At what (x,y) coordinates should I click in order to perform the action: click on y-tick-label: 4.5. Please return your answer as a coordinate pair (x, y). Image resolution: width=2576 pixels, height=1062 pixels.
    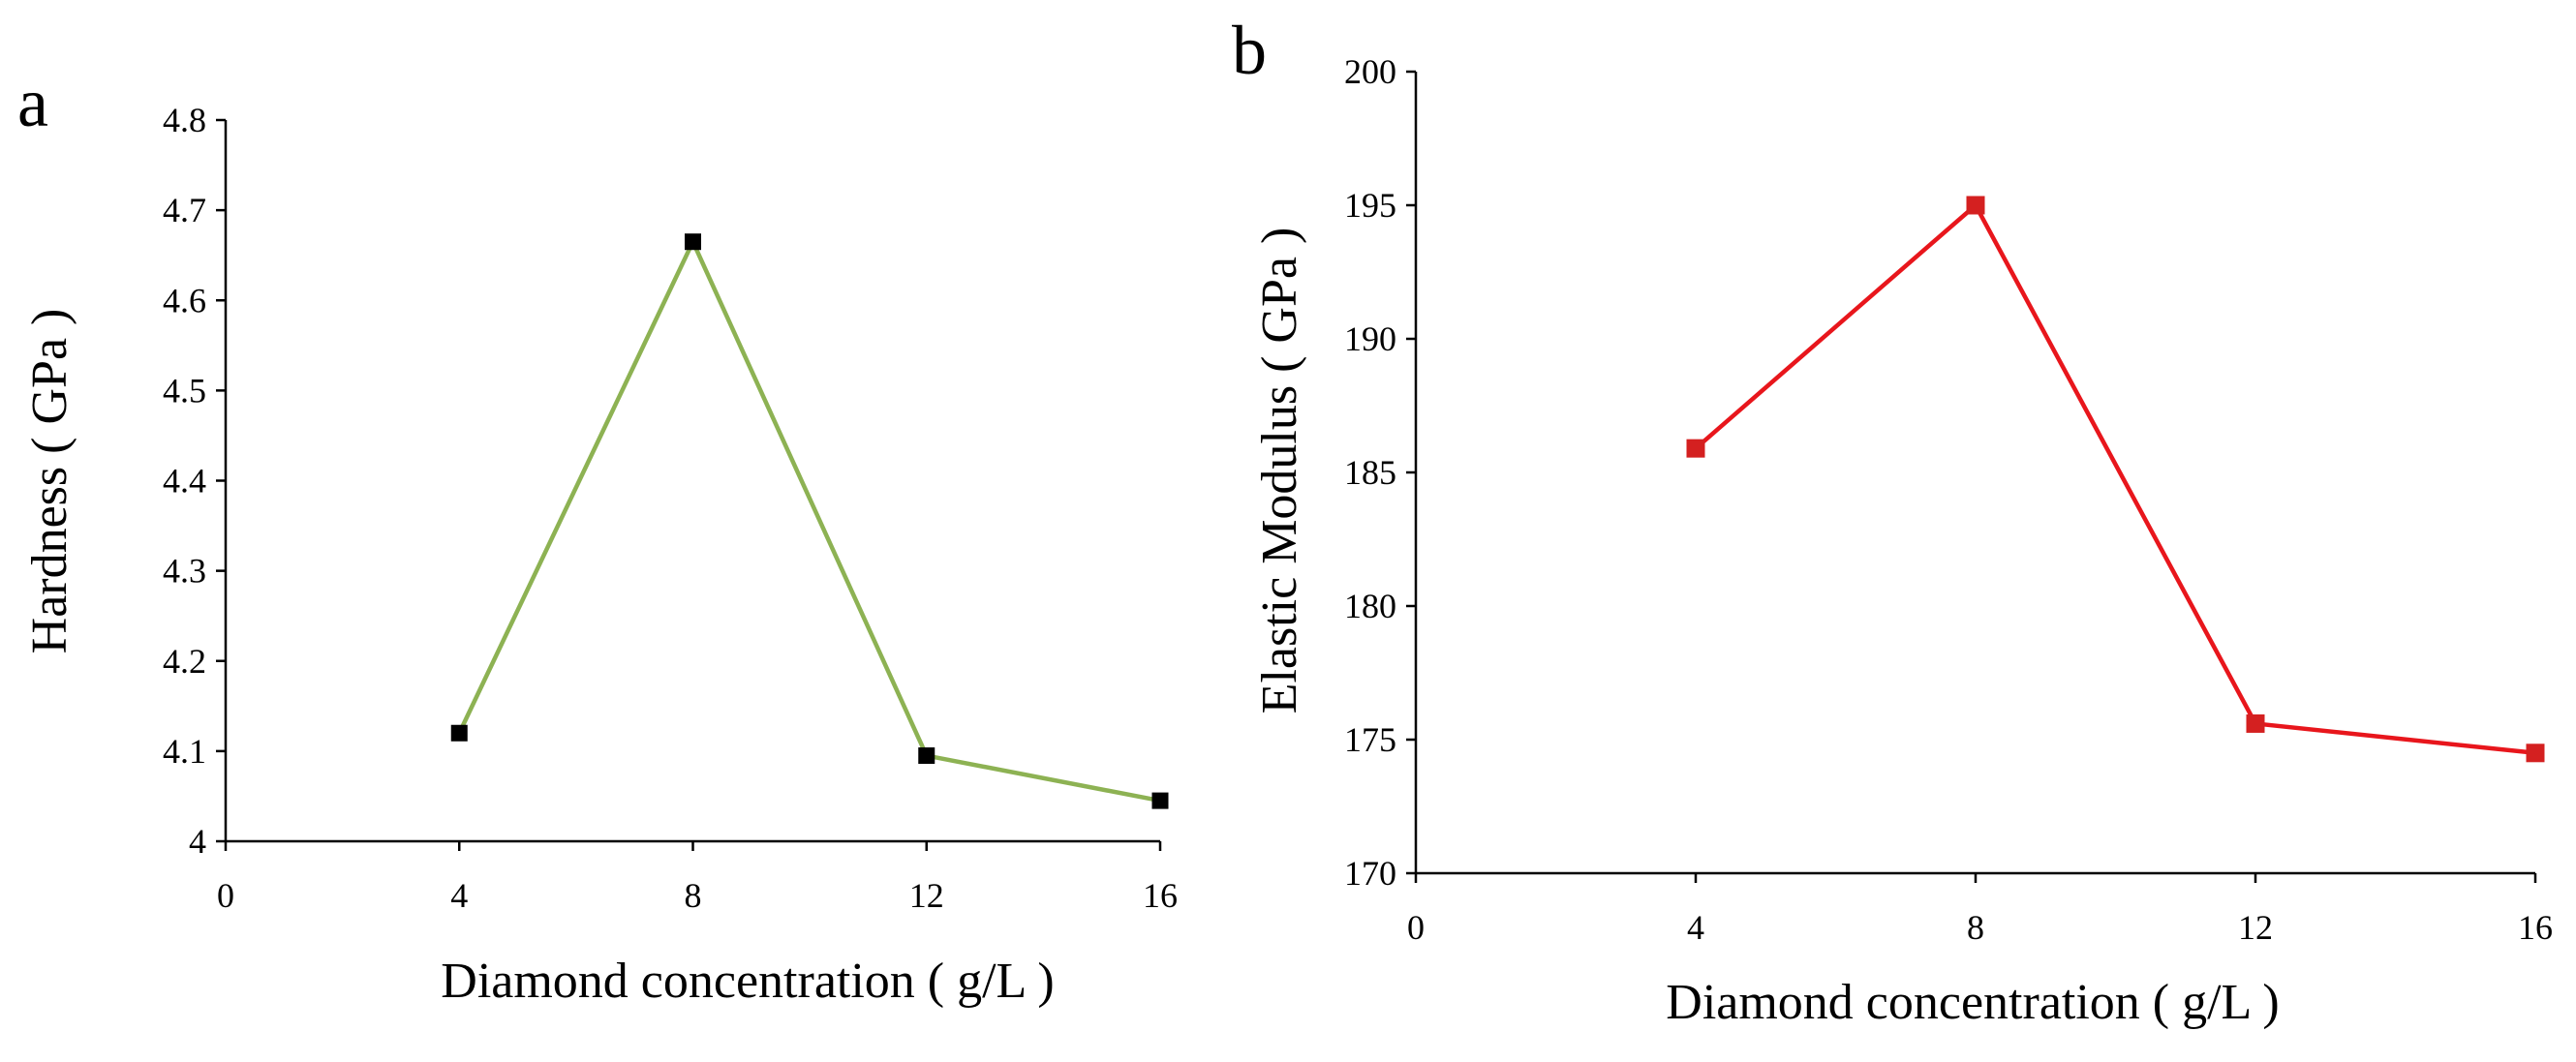
    Looking at the image, I should click on (184, 390).